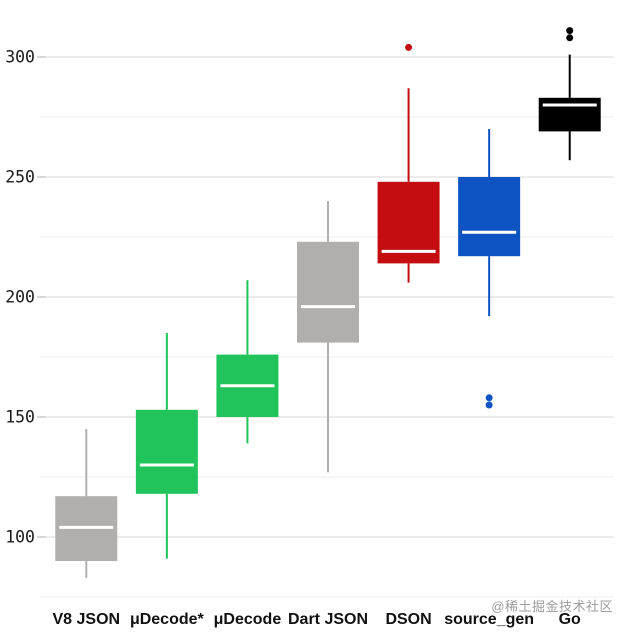 This screenshot has height=633, width=624. I want to click on box-source-gen, so click(489, 217).